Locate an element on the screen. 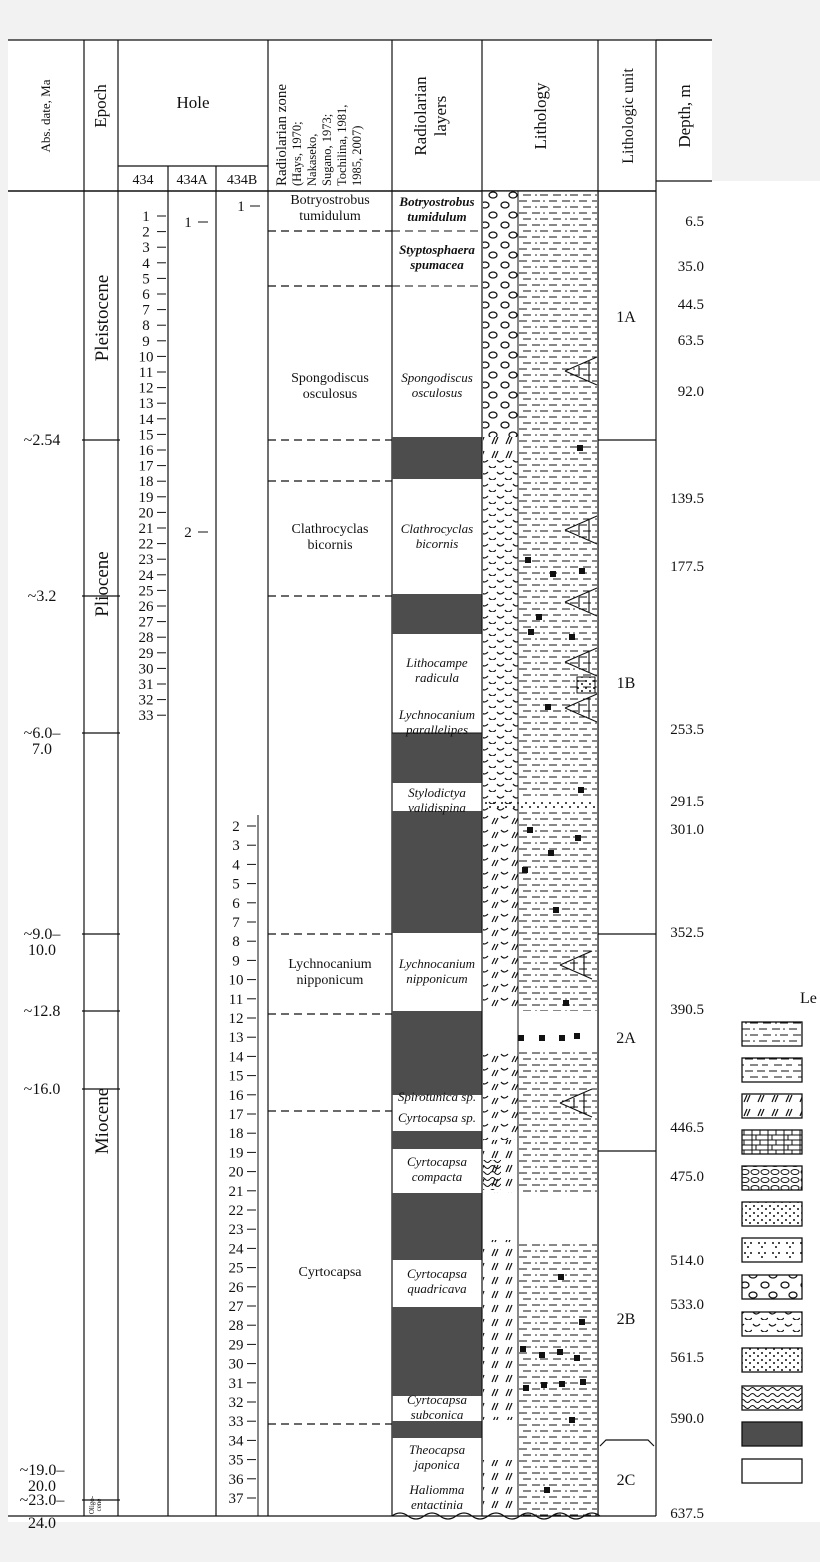 This screenshot has width=820, height=1562. age-label: 10.0 is located at coordinates (42, 950).